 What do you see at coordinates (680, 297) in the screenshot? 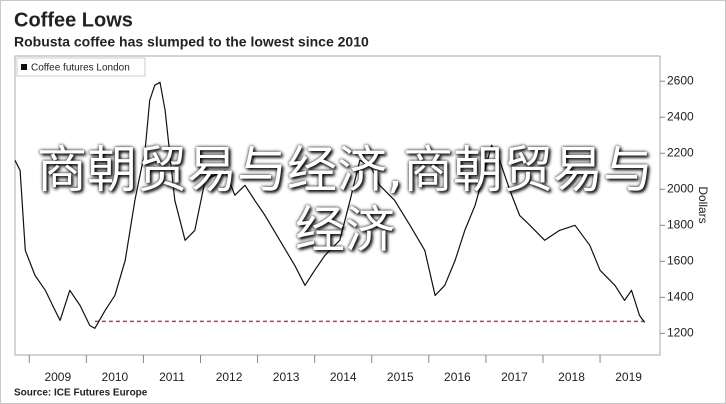
I see `y-tick-label: 1400` at bounding box center [680, 297].